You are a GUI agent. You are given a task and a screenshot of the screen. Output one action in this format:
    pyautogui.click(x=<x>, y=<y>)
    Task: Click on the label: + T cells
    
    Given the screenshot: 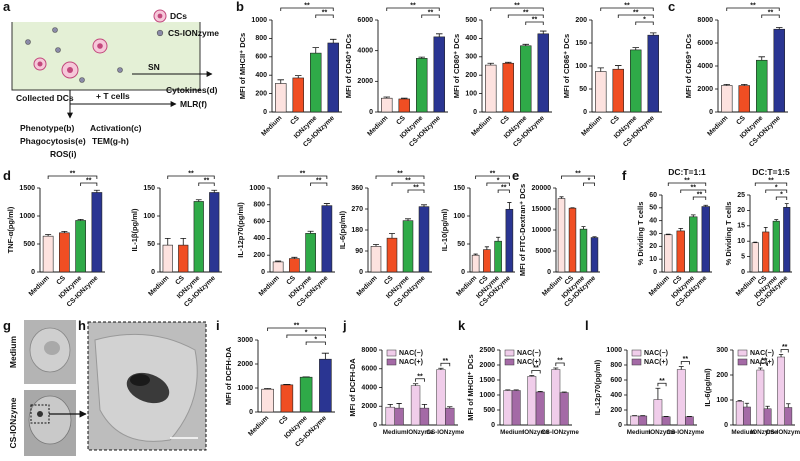 What is the action you would take?
    pyautogui.click(x=113, y=96)
    